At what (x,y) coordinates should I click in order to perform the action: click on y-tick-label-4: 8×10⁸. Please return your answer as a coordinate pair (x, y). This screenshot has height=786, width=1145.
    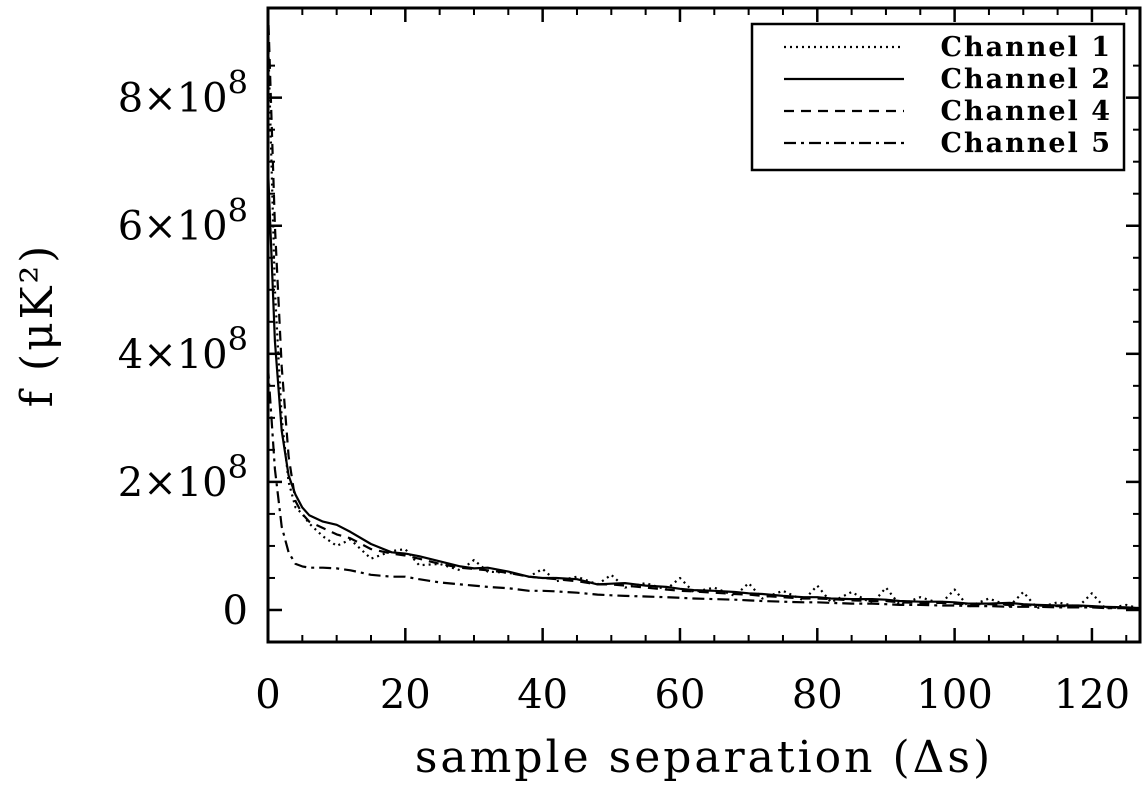
    Looking at the image, I should click on (183, 93).